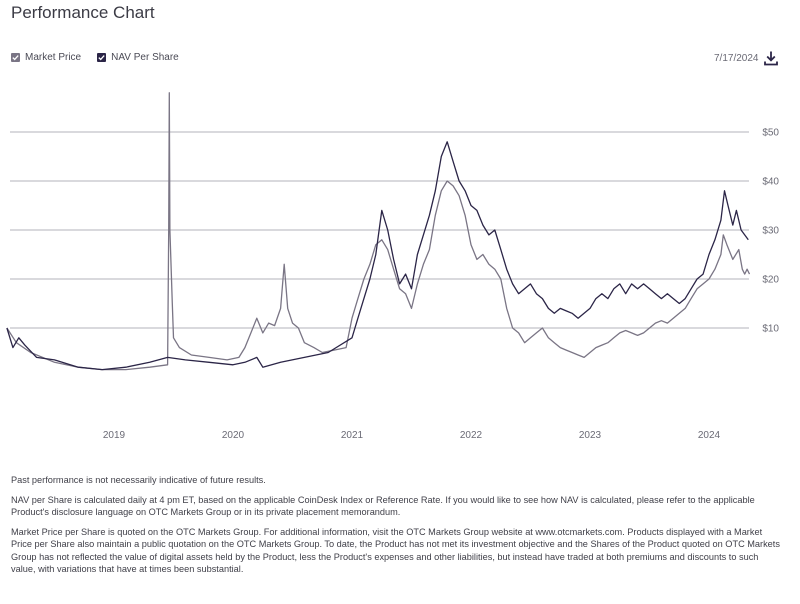 This screenshot has width=800, height=604. Describe the element at coordinates (736, 58) in the screenshot. I see `as-of-date: 7/17/2024` at that location.